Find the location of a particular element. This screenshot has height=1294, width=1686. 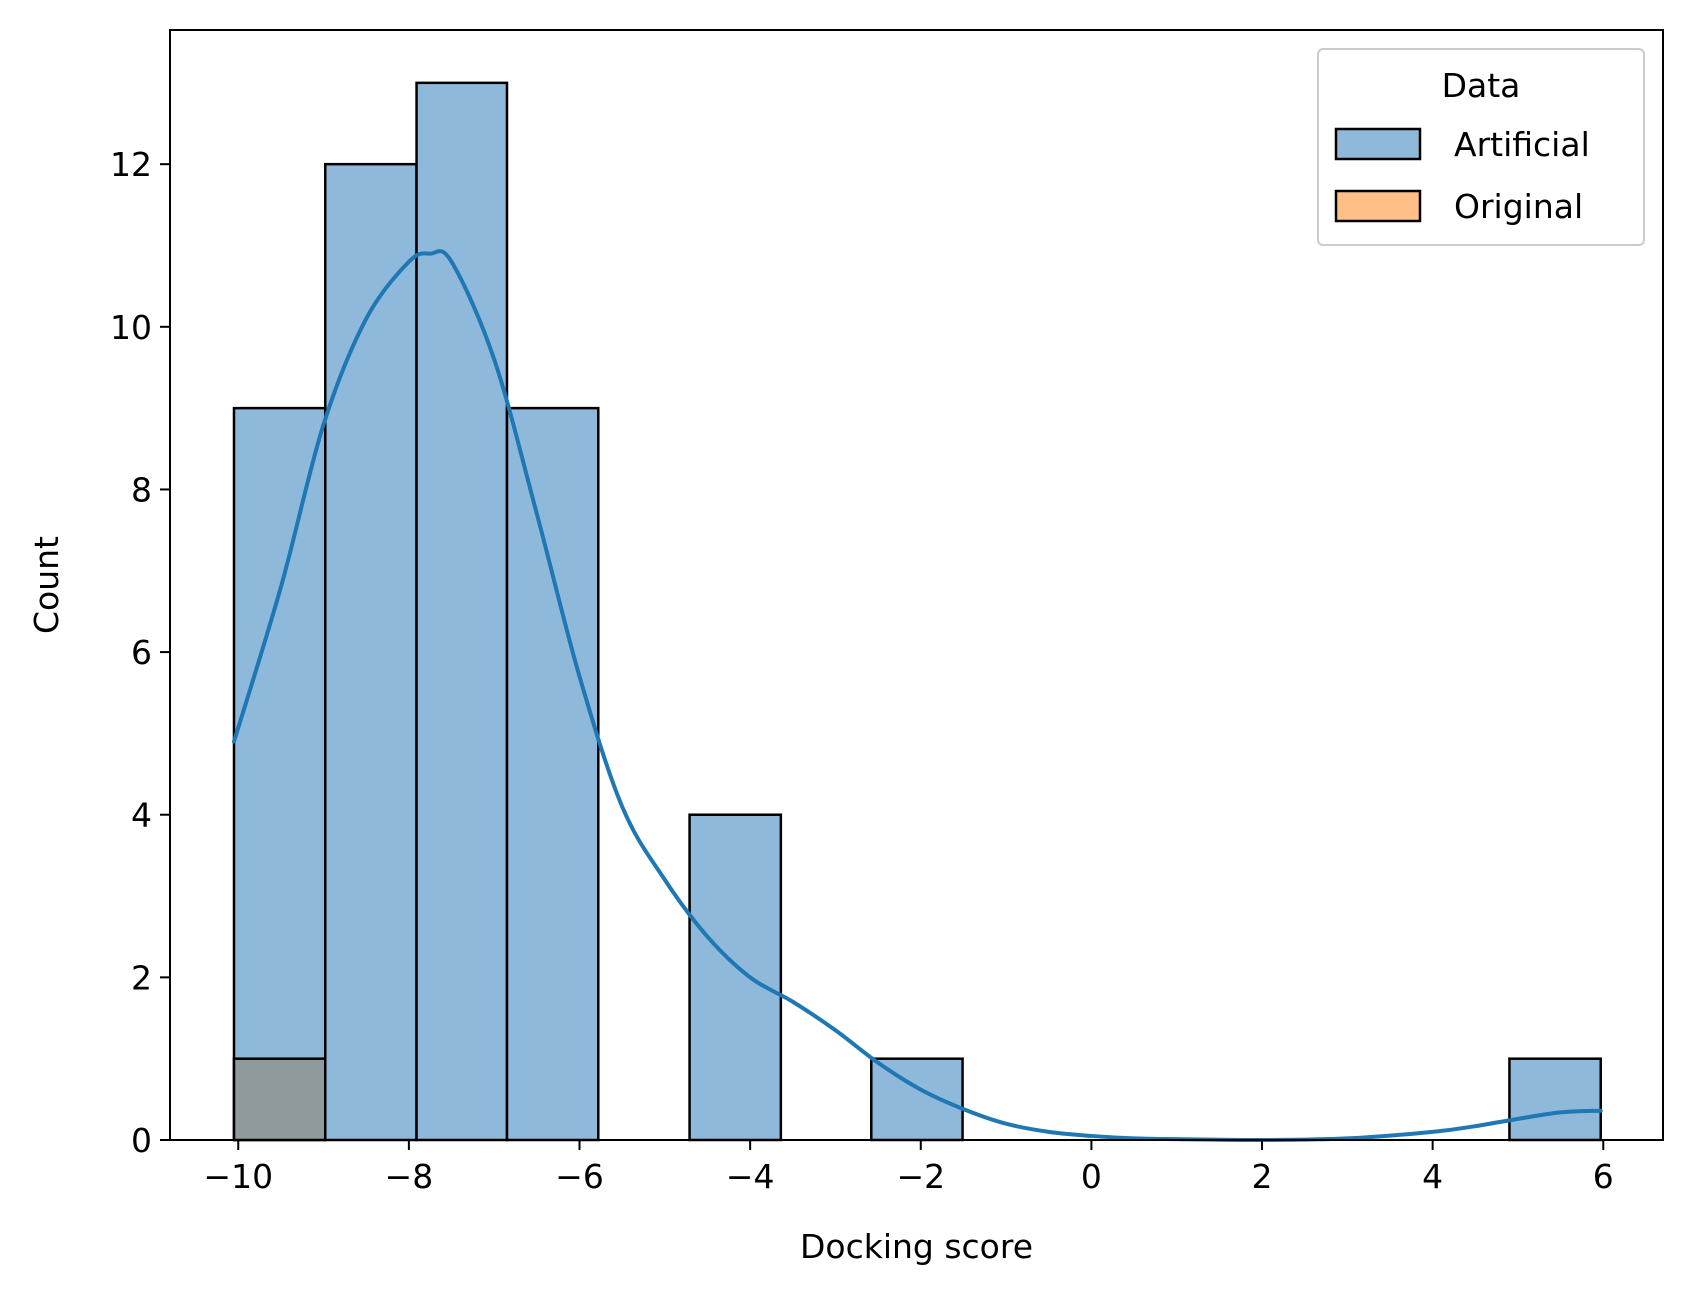

x-axis: −10 −8 −6 −4 −2 0 2 4 6 is located at coordinates (908, 1168).